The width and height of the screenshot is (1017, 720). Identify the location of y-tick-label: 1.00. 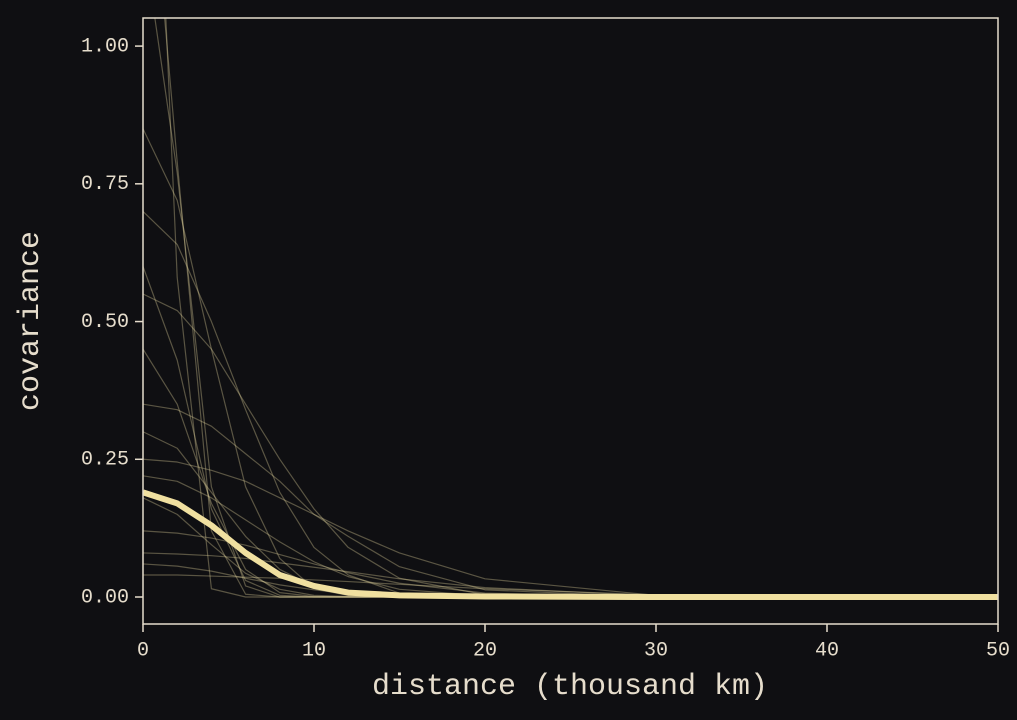
(105, 46).